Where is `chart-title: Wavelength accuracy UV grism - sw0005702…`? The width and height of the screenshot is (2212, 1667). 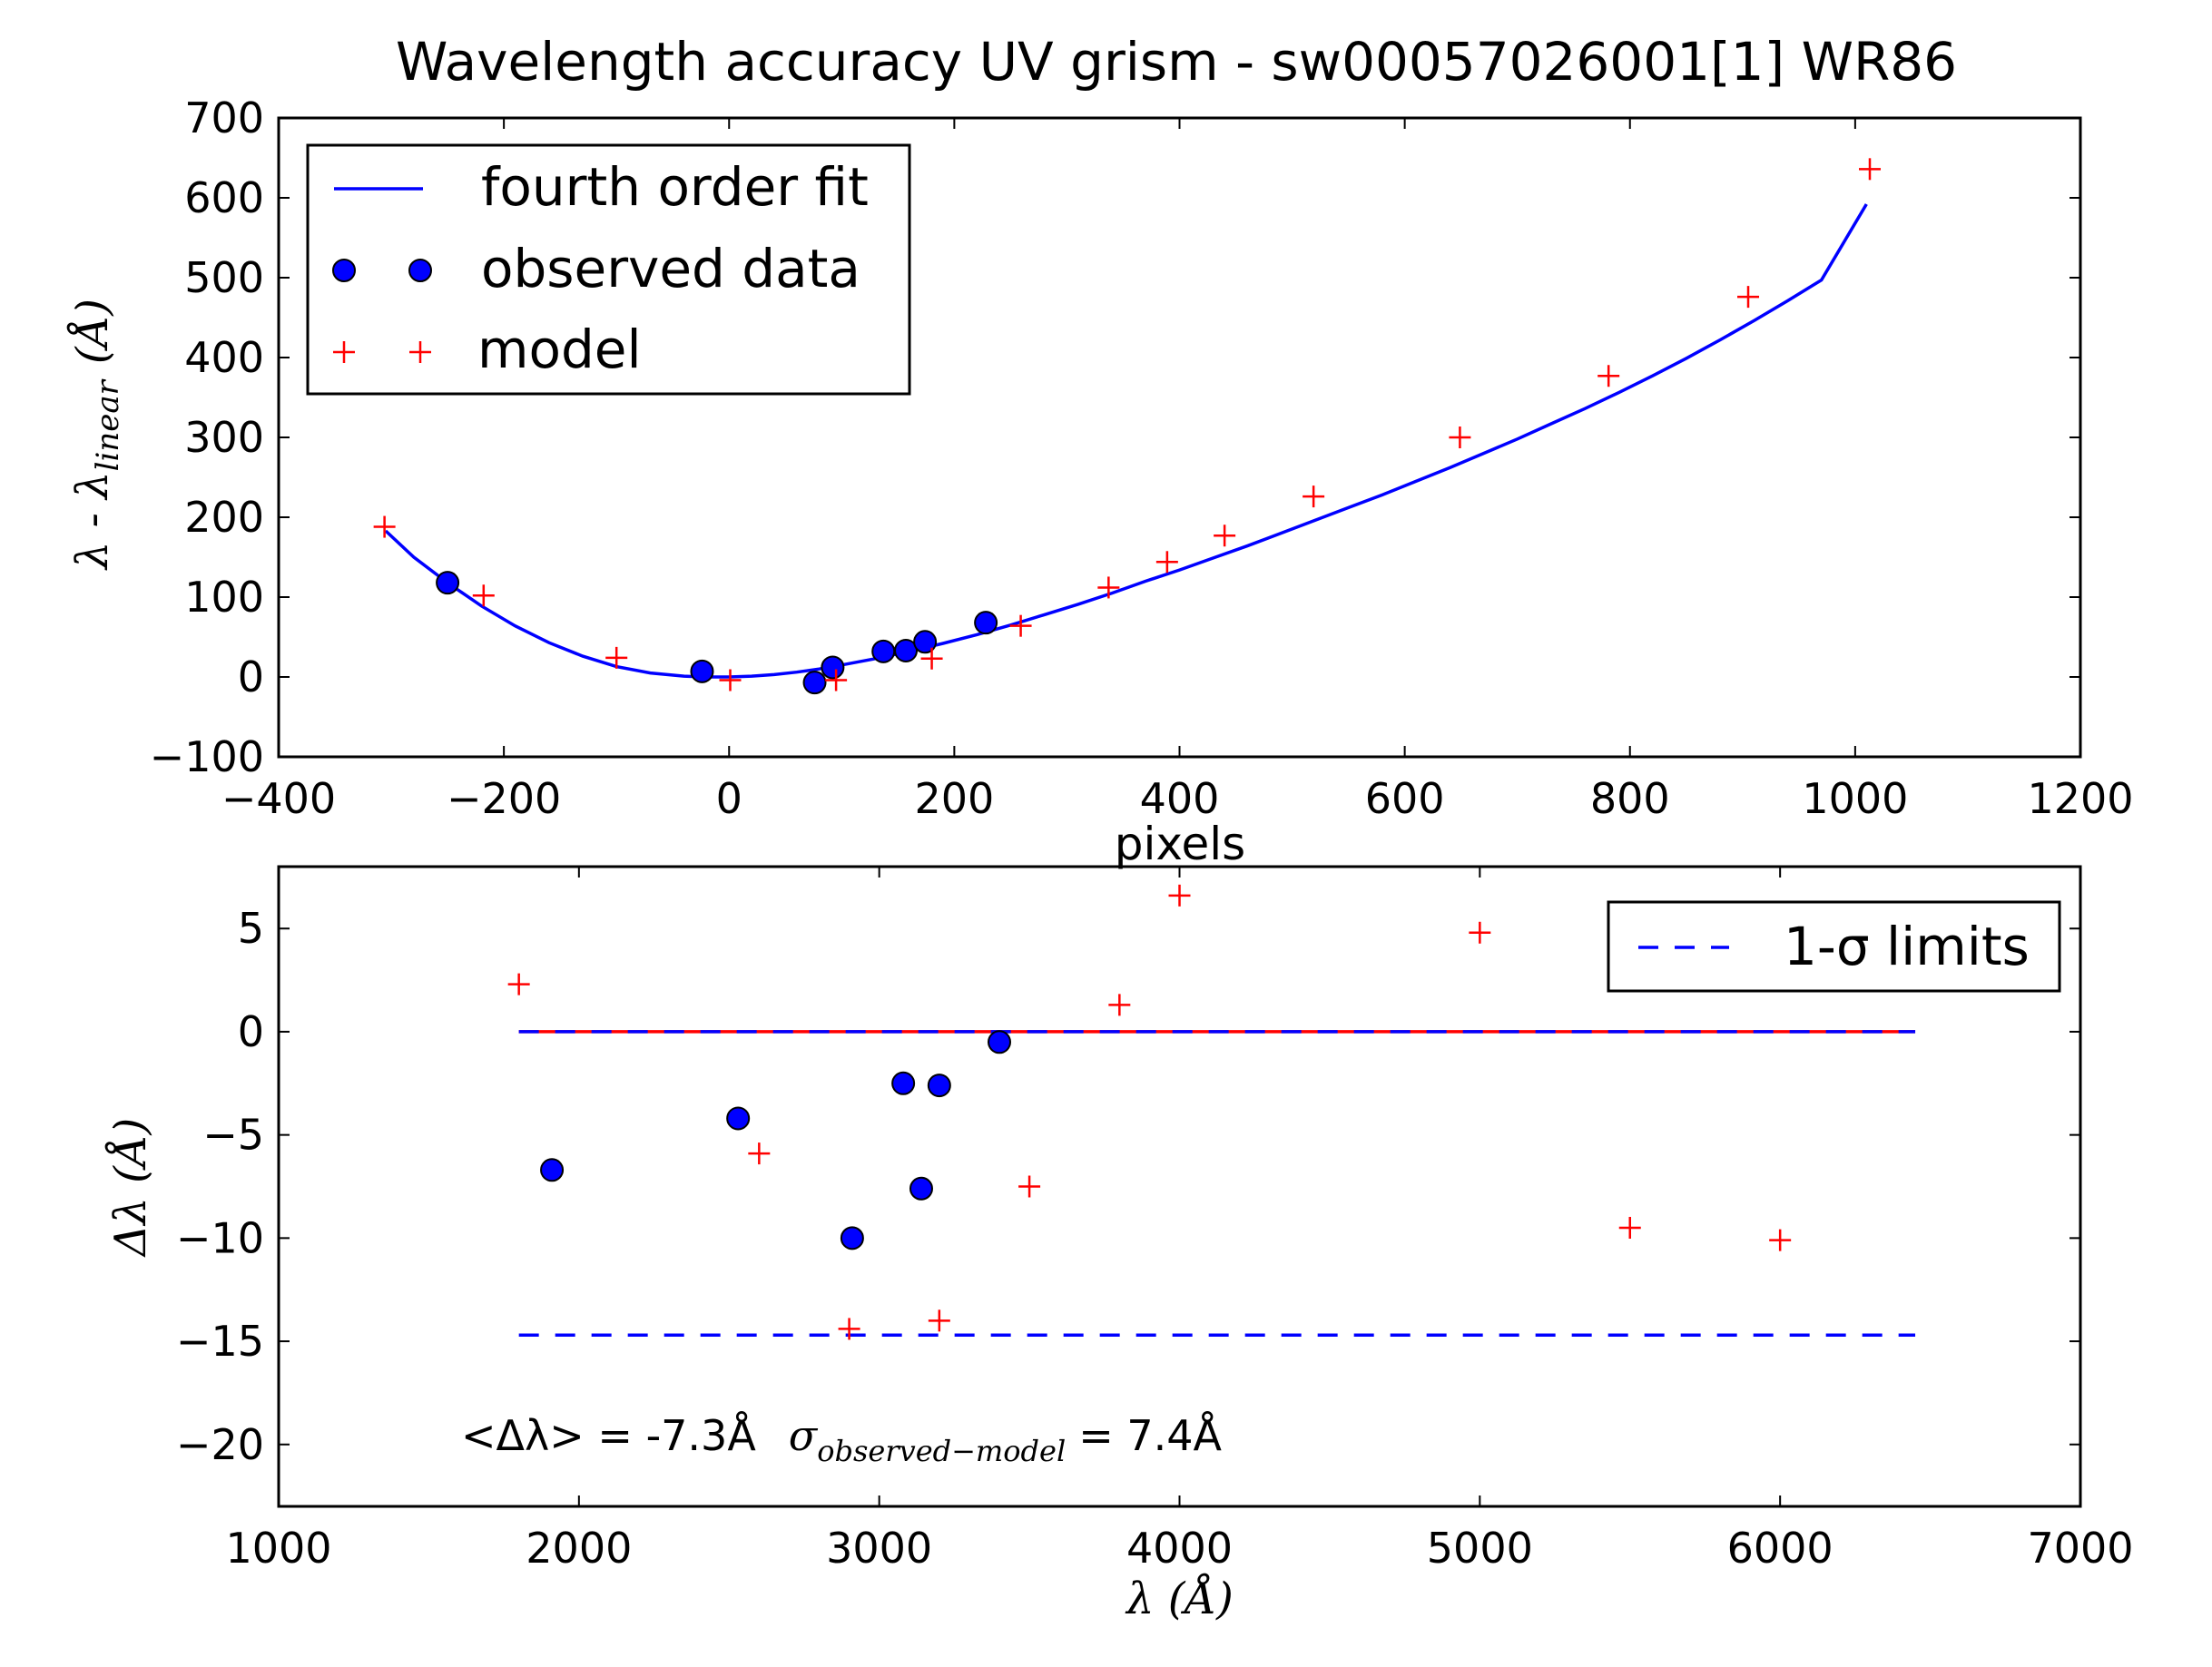 chart-title: Wavelength accuracy UV grism - sw0005702… is located at coordinates (1176, 62).